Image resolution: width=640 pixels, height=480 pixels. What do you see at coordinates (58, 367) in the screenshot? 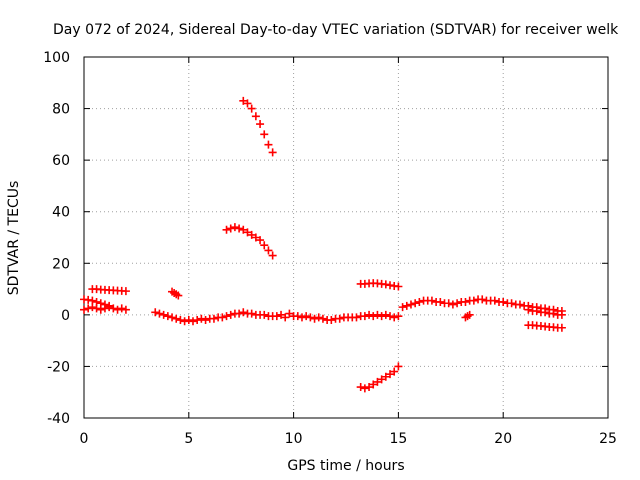
I see `y-tick-label: -20` at bounding box center [58, 367].